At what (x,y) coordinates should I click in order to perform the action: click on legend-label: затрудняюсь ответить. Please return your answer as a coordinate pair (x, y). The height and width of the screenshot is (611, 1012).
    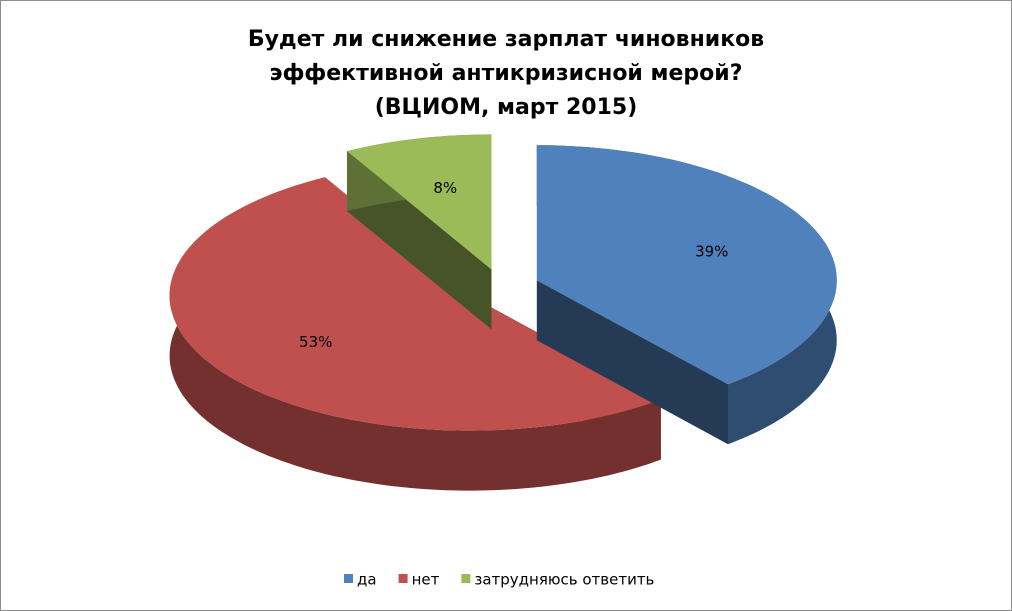
    Looking at the image, I should click on (564, 580).